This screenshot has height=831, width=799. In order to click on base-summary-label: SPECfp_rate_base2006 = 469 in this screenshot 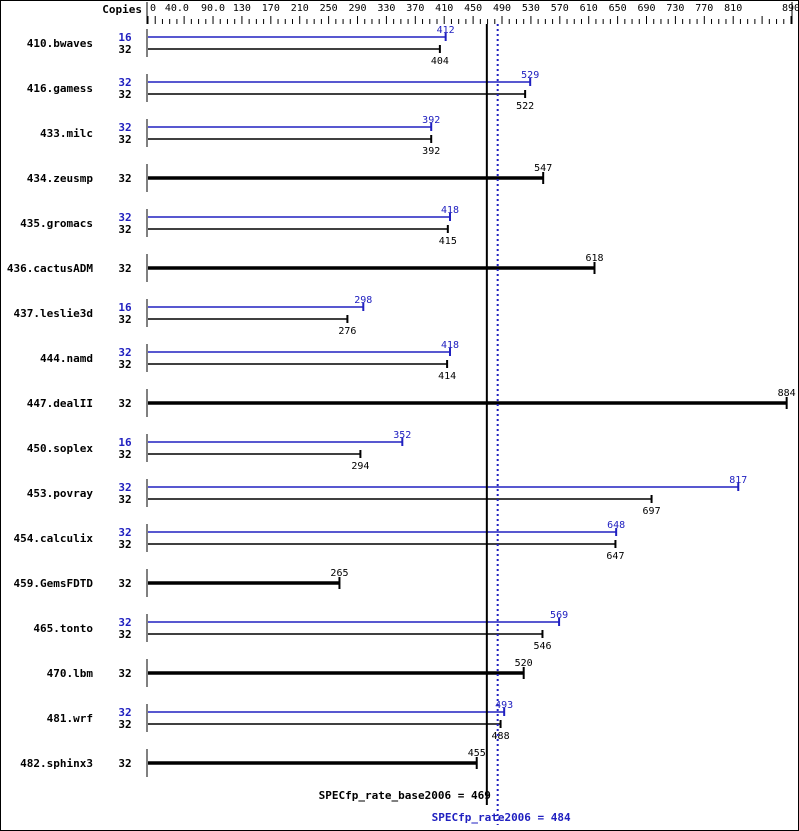, I will do `click(405, 795)`.